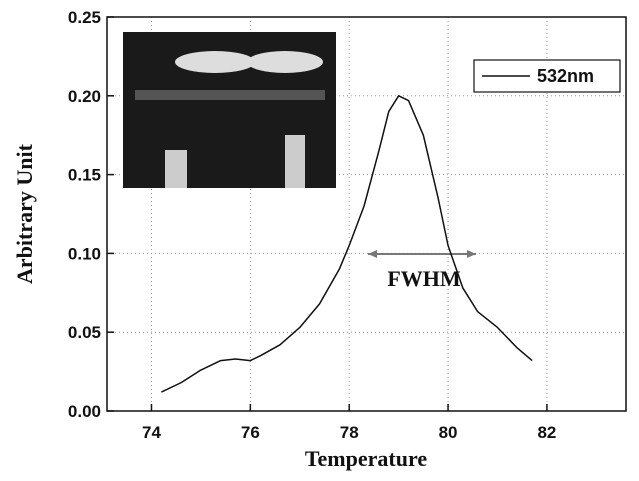  I want to click on y-tick-label: 0.20, so click(84, 96).